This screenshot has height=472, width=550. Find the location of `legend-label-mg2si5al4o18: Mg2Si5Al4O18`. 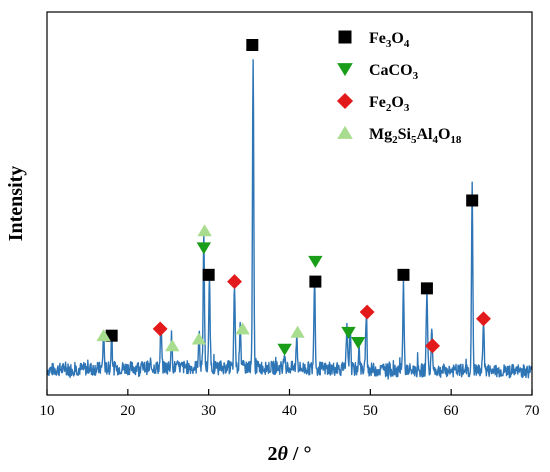

legend-label-mg2si5al4o18: Mg2Si5Al4O18 is located at coordinates (415, 136).